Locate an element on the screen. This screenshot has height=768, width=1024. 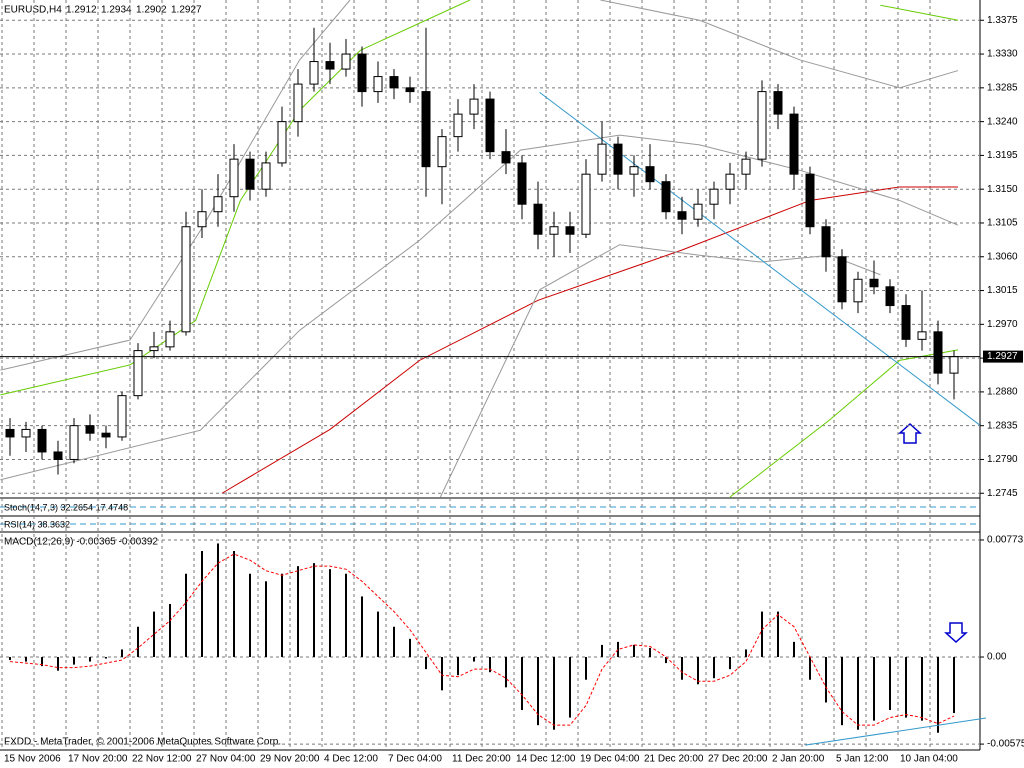
x-tick-label: 2 Jan 20:00 is located at coordinates (798, 759).